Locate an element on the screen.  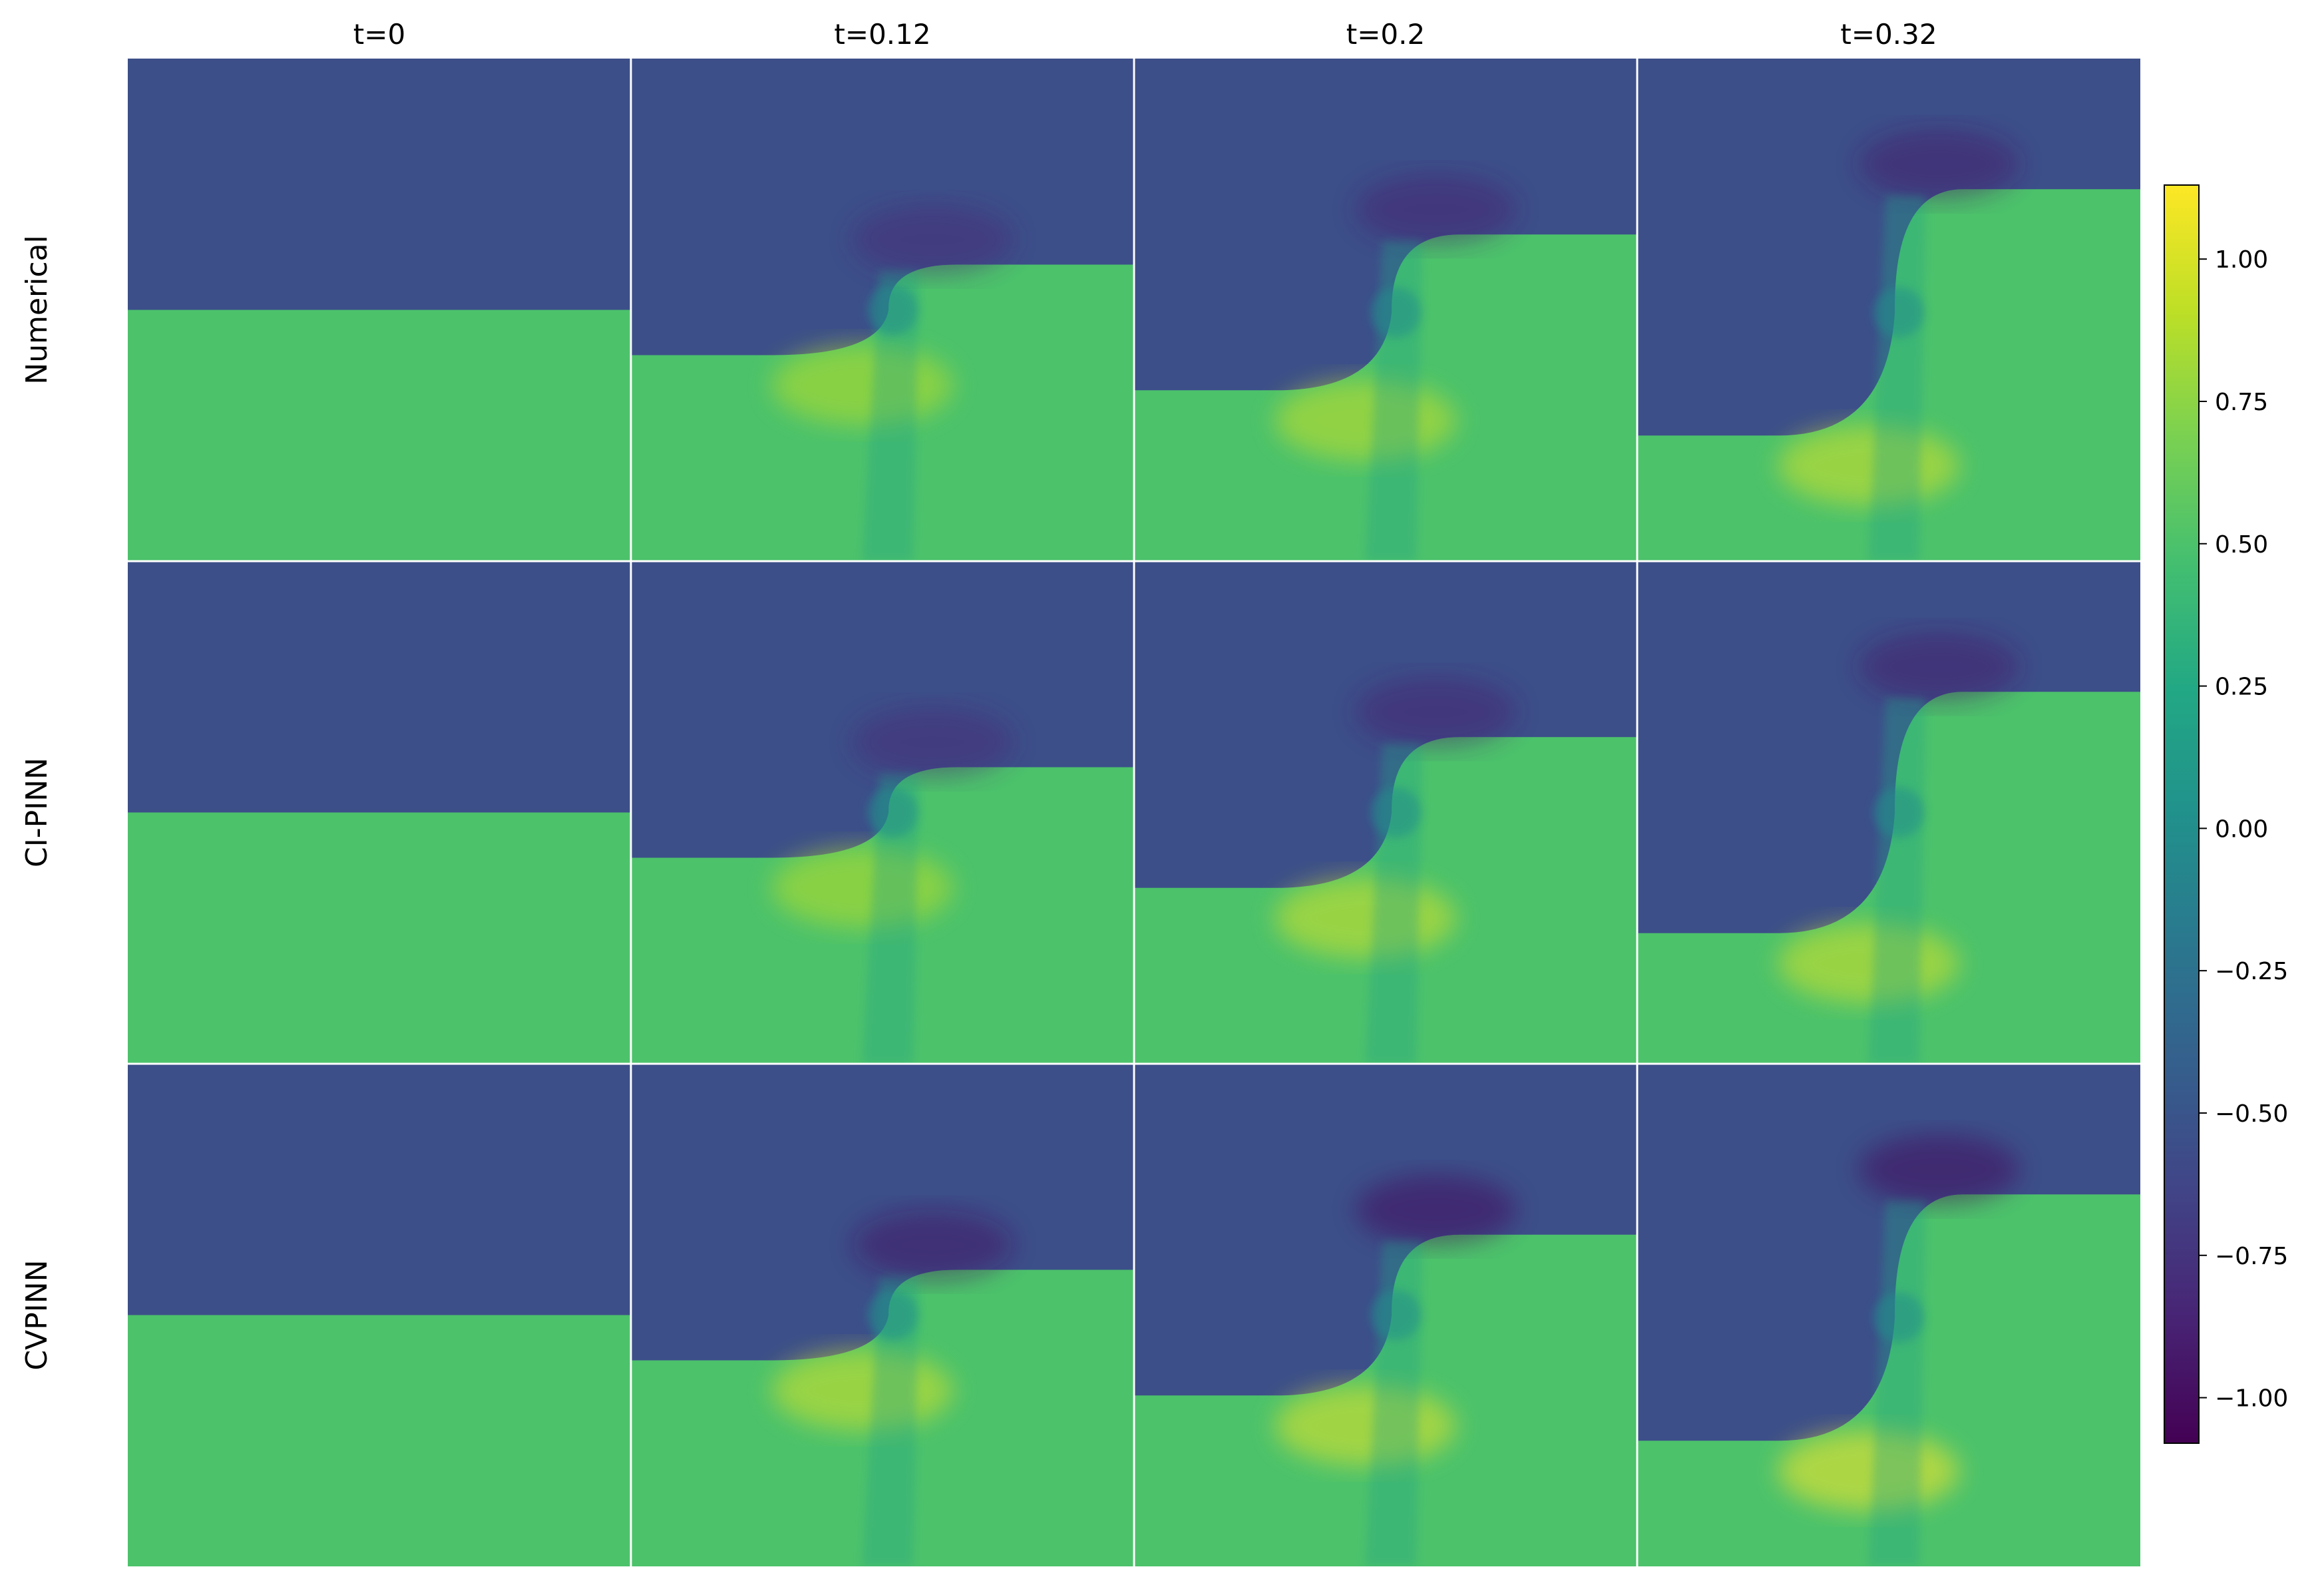
colorbar-tick-label: −0.50 is located at coordinates (2251, 1114).